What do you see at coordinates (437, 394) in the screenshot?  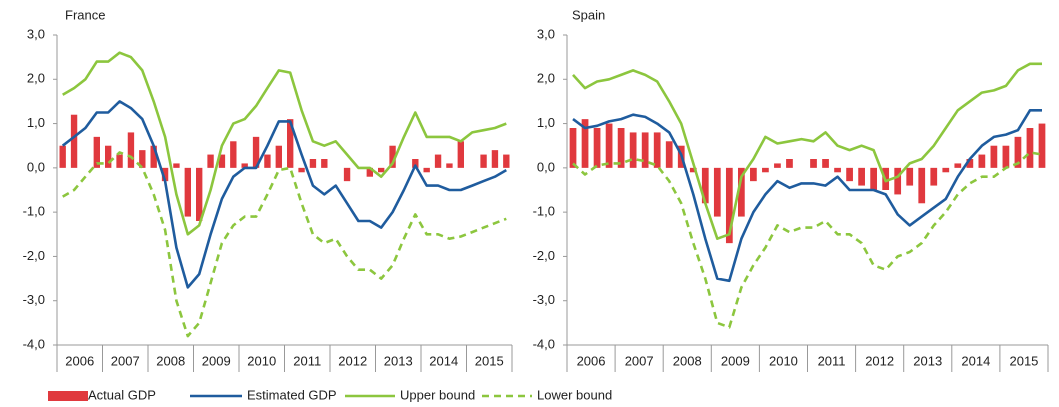 I see `legend-label: Upper bound` at bounding box center [437, 394].